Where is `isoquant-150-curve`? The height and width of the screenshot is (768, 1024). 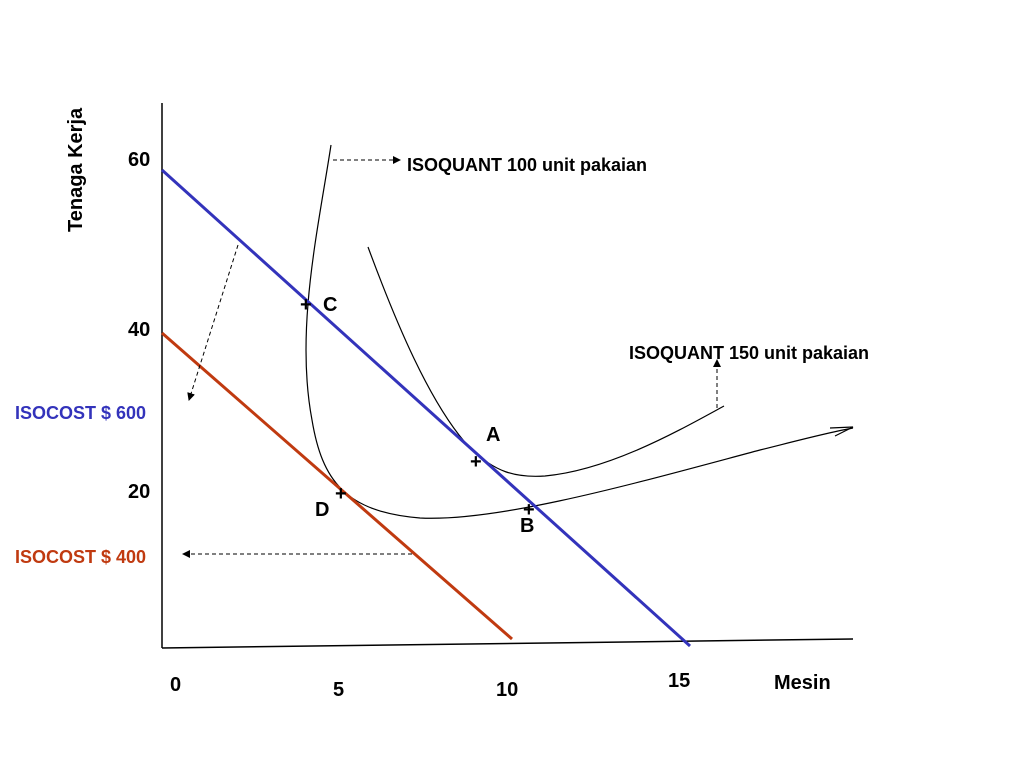 isoquant-150-curve is located at coordinates (546, 361).